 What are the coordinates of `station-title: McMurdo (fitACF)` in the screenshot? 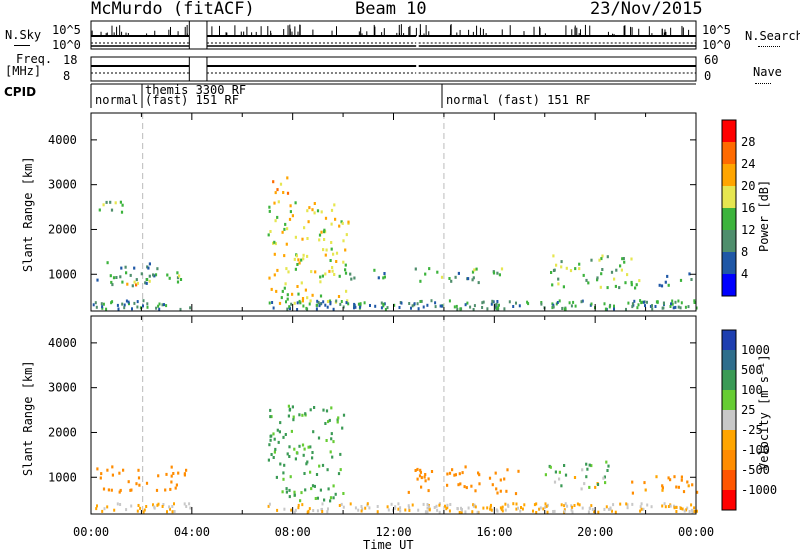 It's located at (173, 9).